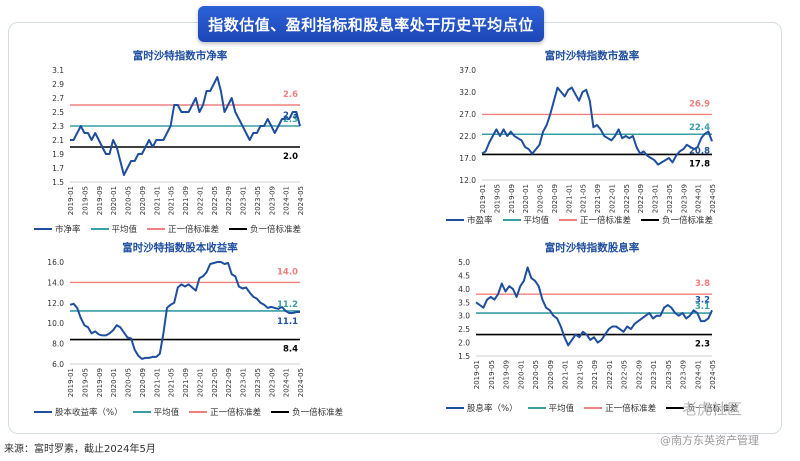 This screenshot has height=461, width=800. What do you see at coordinates (58, 168) in the screenshot?
I see `y-tick-label: 1.7` at bounding box center [58, 168].